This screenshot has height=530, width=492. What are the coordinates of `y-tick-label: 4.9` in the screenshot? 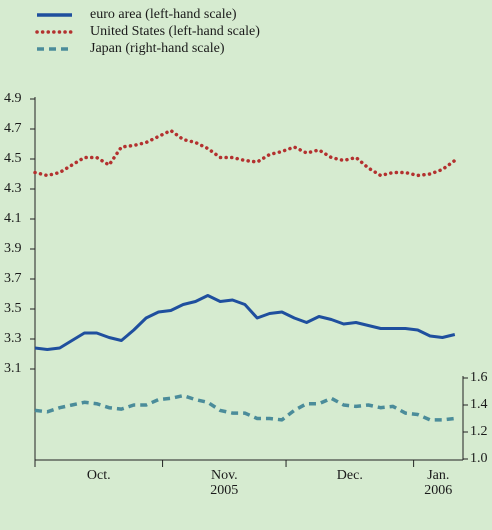 It's located at (13, 98).